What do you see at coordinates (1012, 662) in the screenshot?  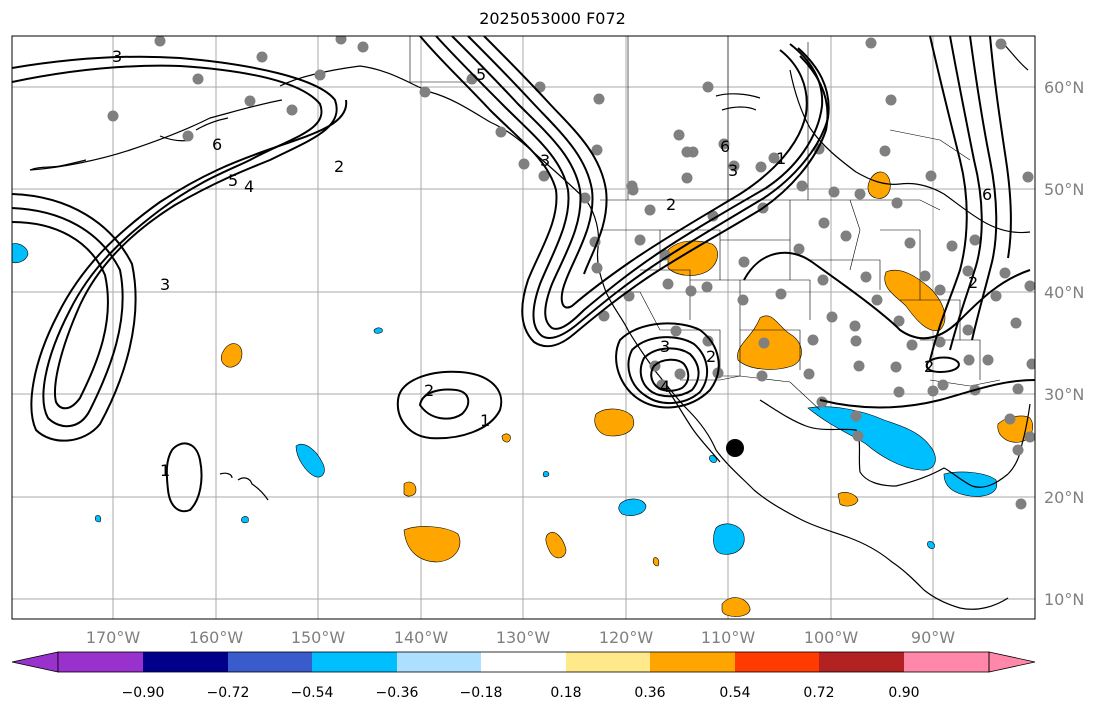 I see `colorbar-extend-max` at bounding box center [1012, 662].